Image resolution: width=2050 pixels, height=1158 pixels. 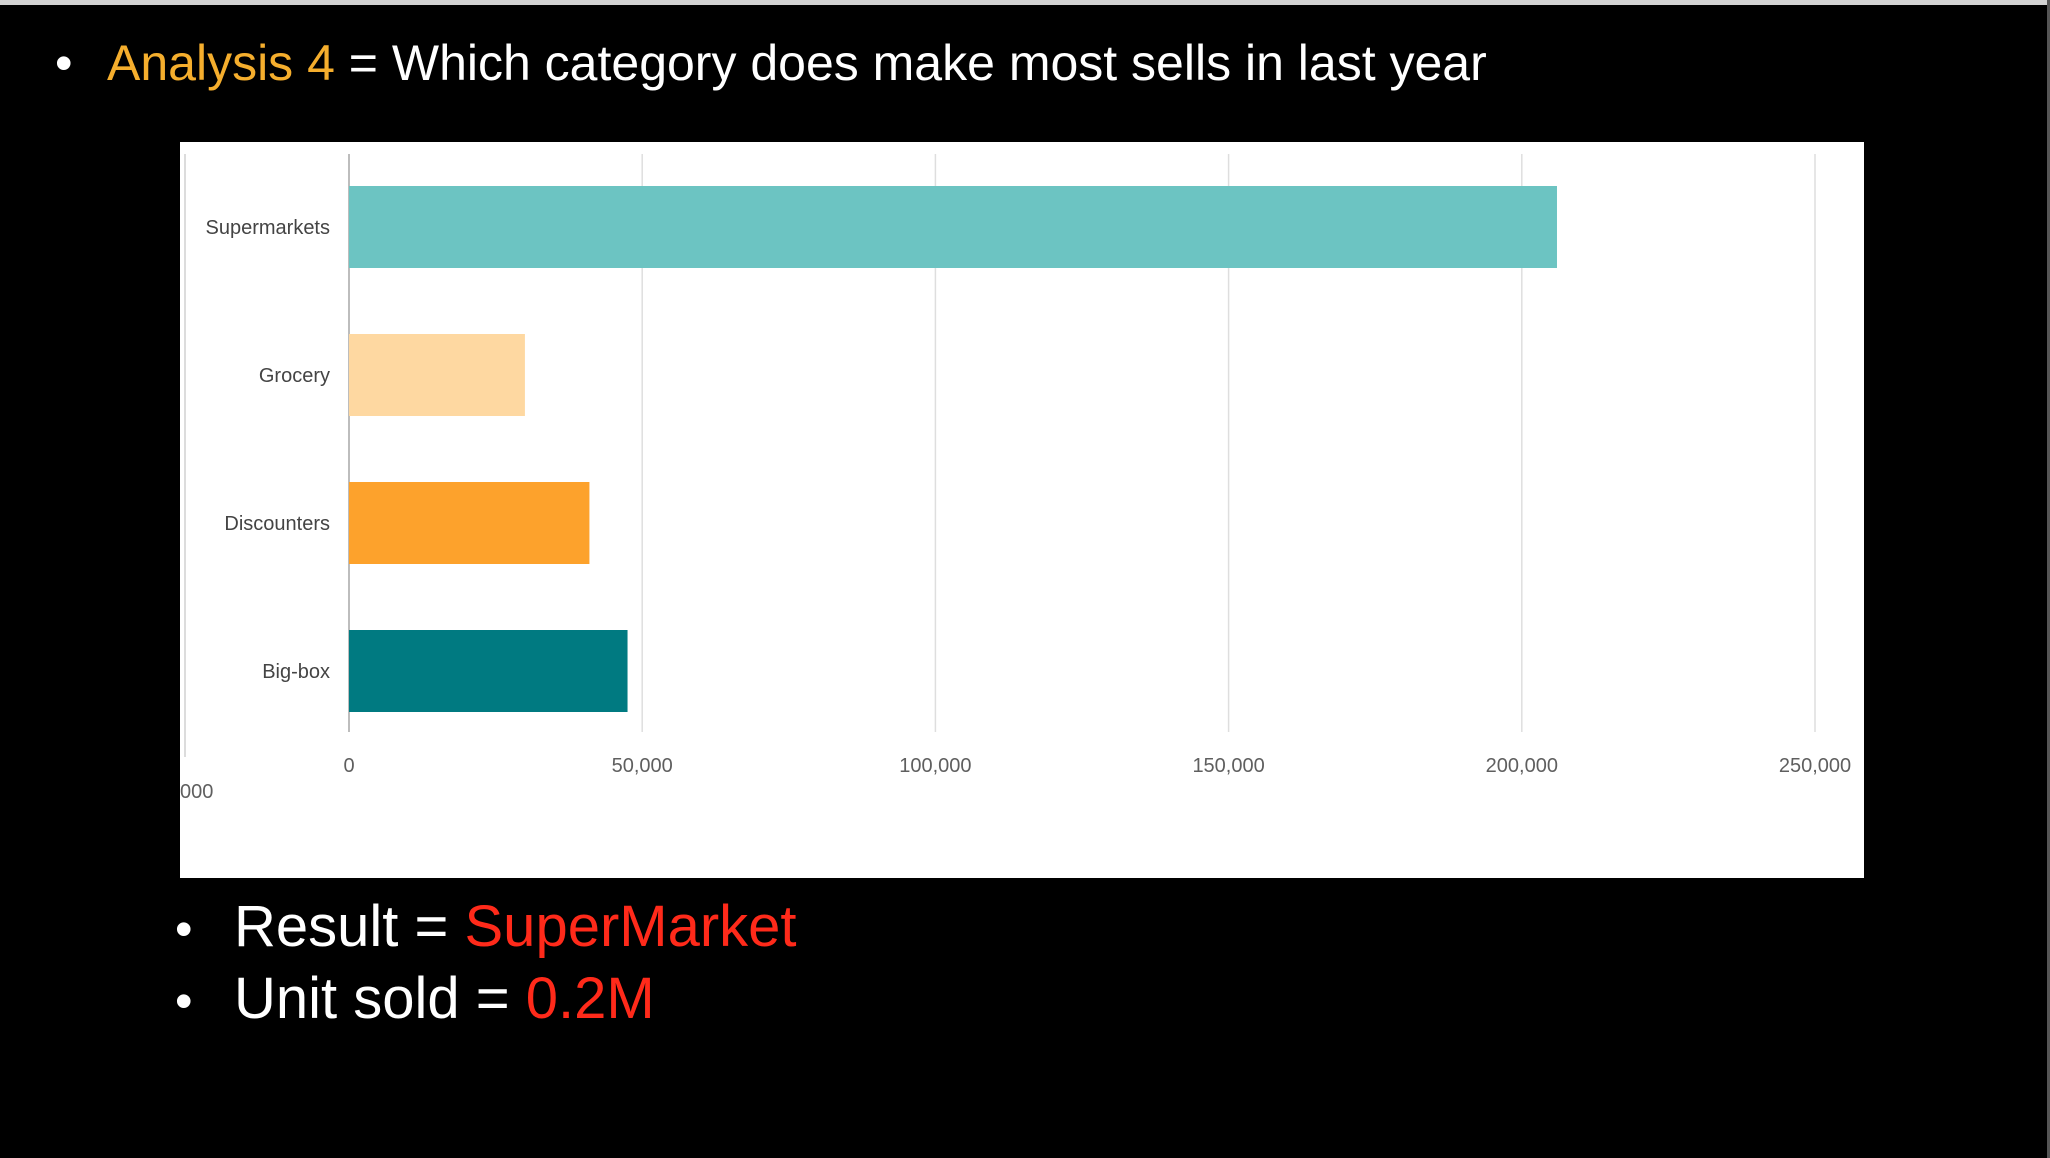 What do you see at coordinates (590, 998) in the screenshot?
I see `units-value: 0.2M` at bounding box center [590, 998].